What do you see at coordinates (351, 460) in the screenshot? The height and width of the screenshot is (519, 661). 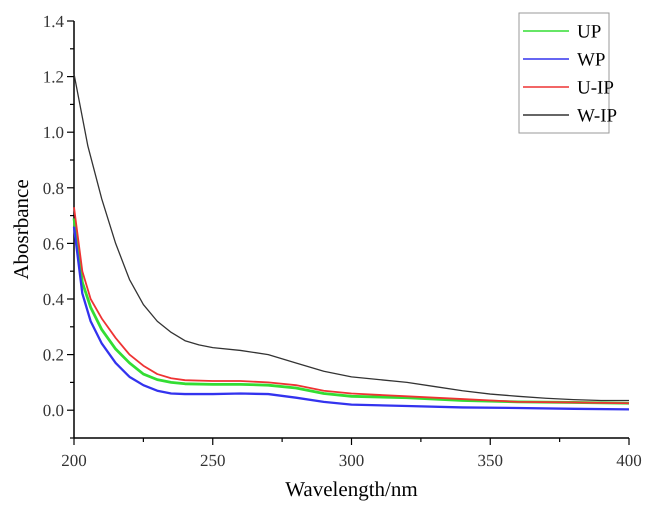 I see `x-tick-label: 300` at bounding box center [351, 460].